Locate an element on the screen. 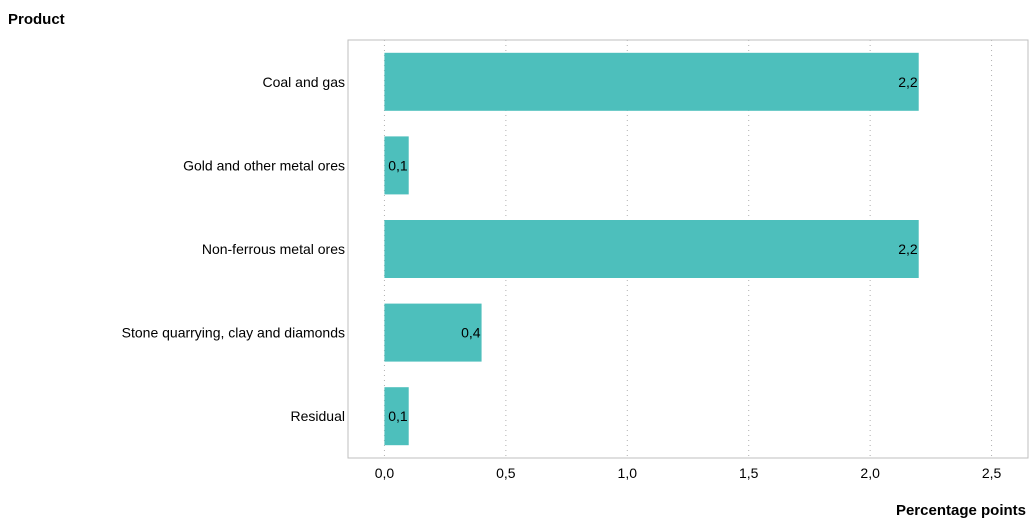  category-label: Residual is located at coordinates (318, 416).